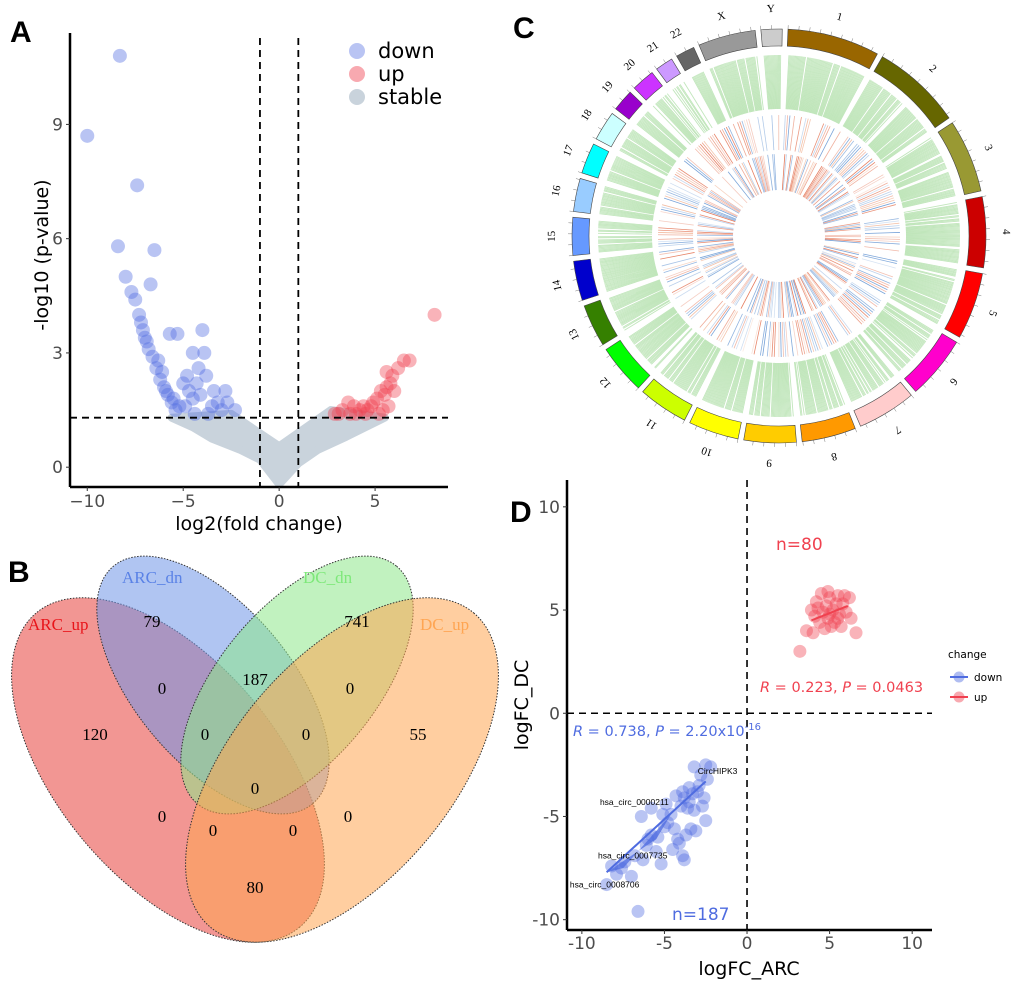 The width and height of the screenshot is (1020, 981). What do you see at coordinates (675, 34) in the screenshot?
I see `chromosome-label: 22` at bounding box center [675, 34].